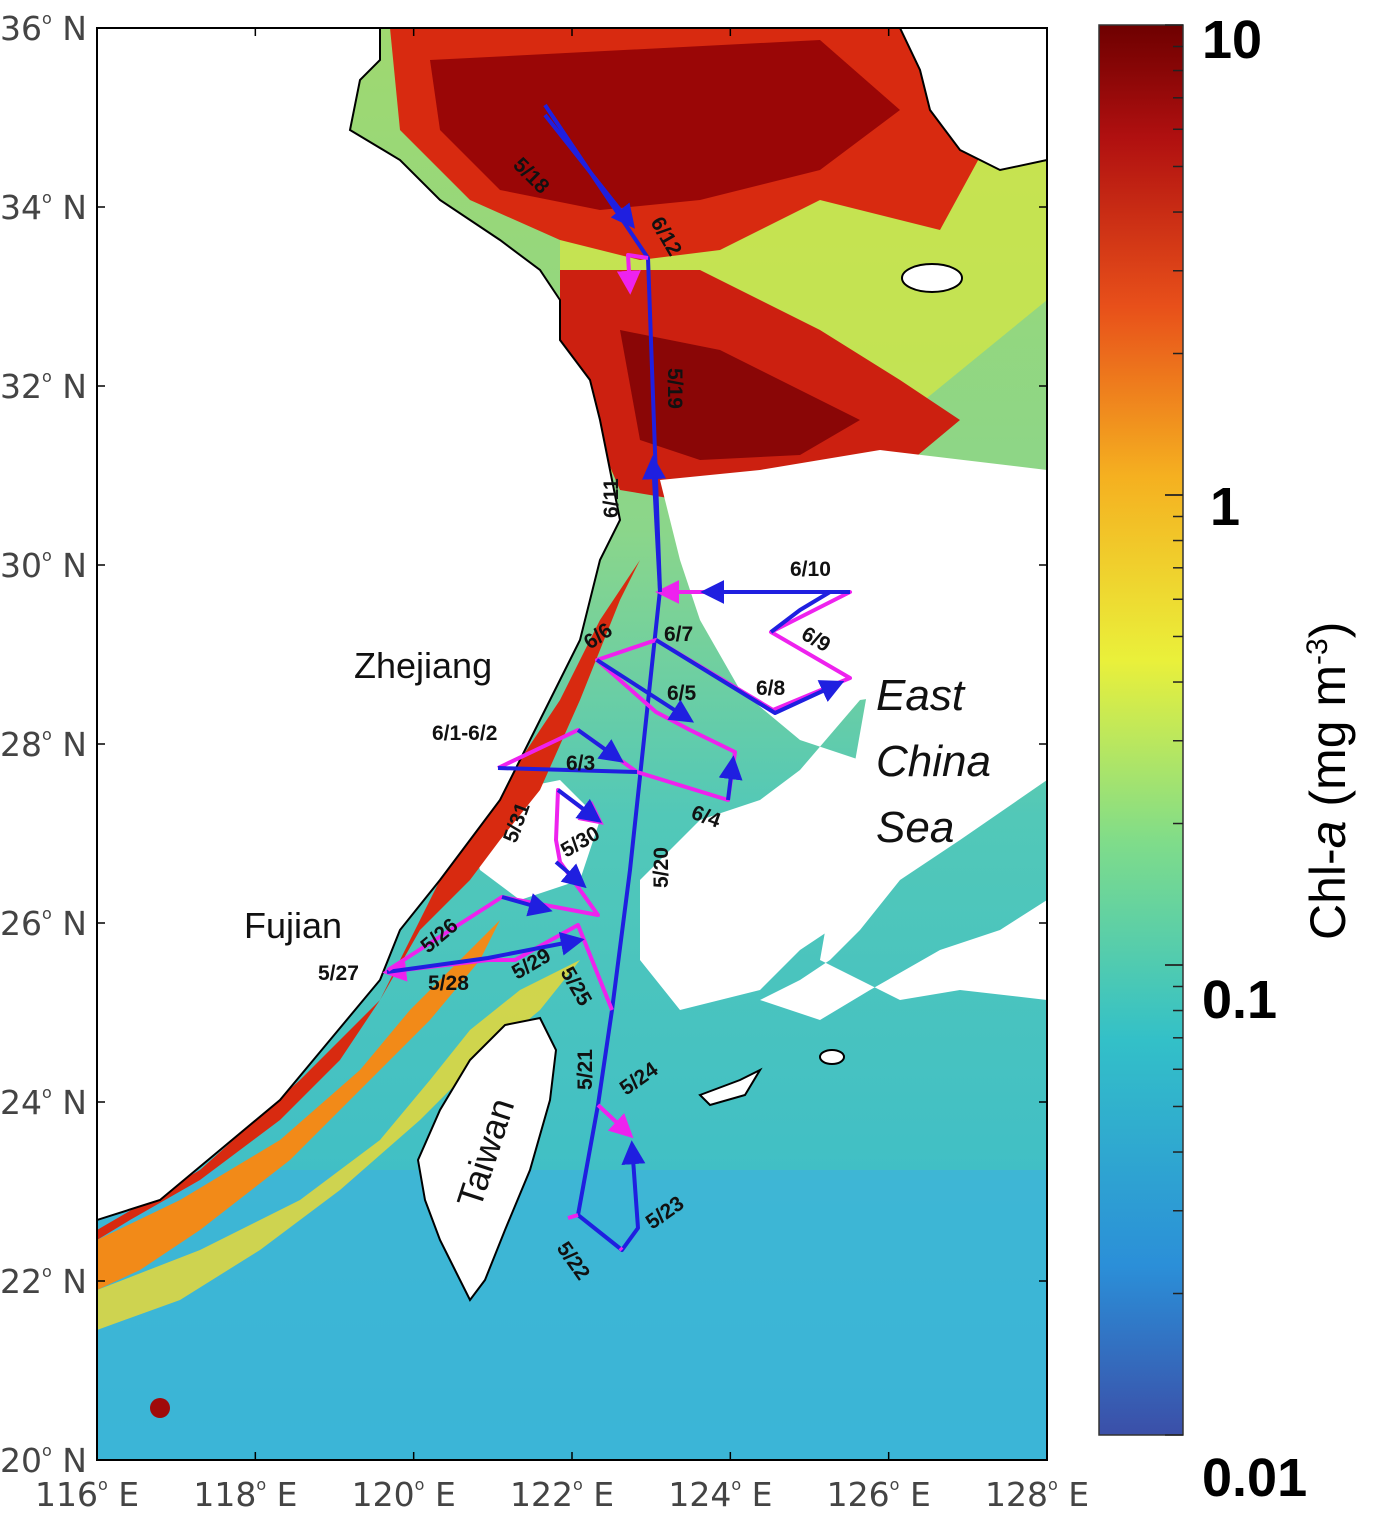 The height and width of the screenshot is (1517, 1400). What do you see at coordinates (562, 1494) in the screenshot?
I see `lon-tick-label: 122o E` at bounding box center [562, 1494].